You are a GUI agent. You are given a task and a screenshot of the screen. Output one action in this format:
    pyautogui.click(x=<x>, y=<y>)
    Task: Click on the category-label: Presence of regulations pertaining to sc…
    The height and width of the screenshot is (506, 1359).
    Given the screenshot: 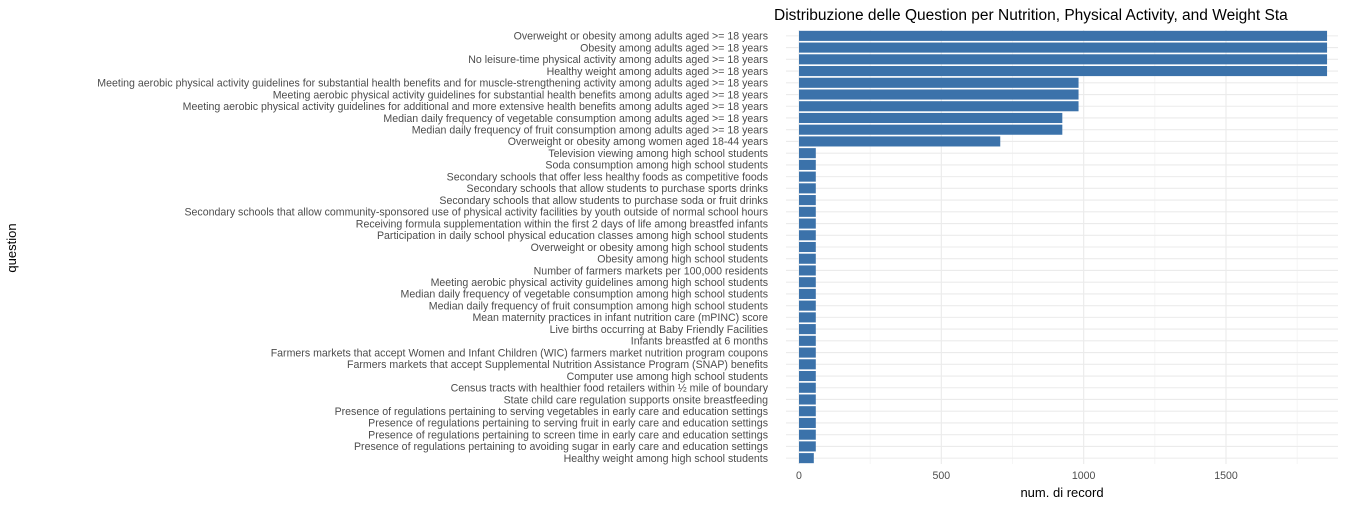 What is the action you would take?
    pyautogui.click(x=568, y=435)
    